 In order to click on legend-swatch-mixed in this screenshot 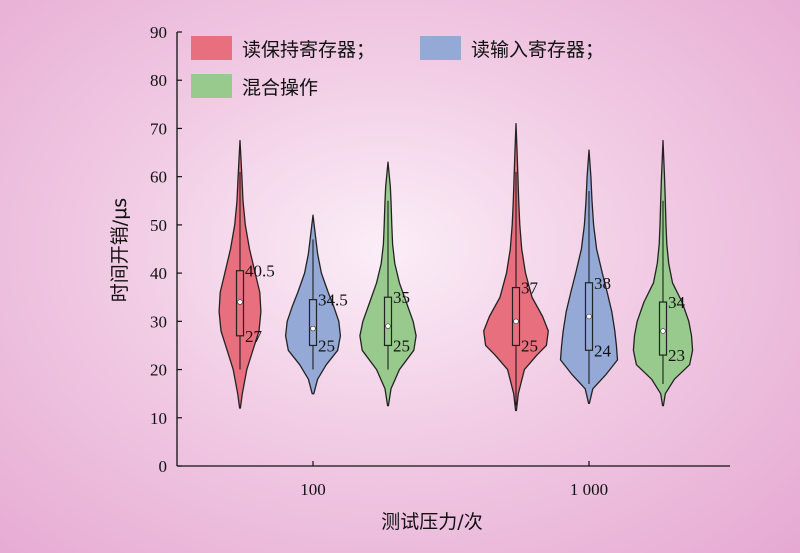, I will do `click(211, 86)`.